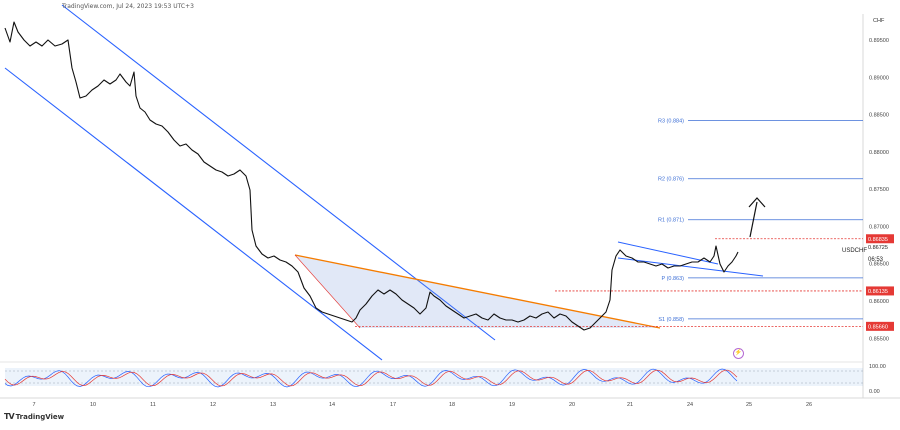 The height and width of the screenshot is (430, 900). Describe the element at coordinates (213, 405) in the screenshot. I see `x-tick-label: 12` at that location.